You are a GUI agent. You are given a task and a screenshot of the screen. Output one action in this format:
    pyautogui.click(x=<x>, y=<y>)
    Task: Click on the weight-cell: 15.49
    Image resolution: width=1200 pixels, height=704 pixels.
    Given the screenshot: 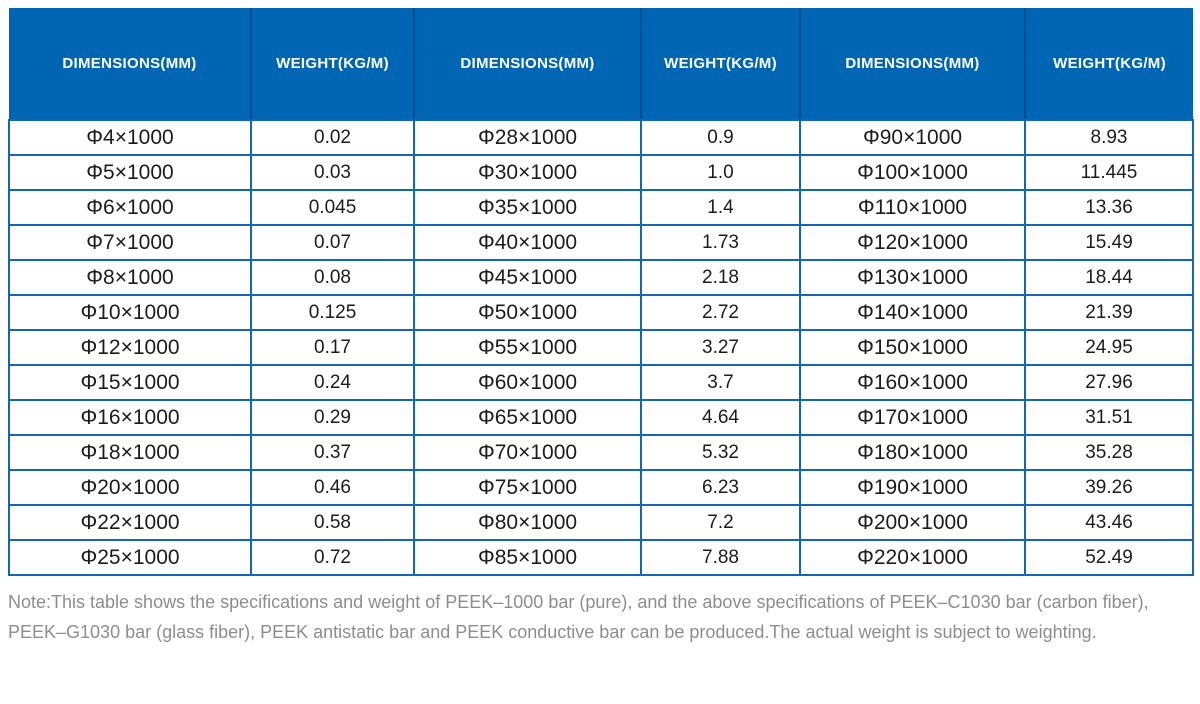 What is the action you would take?
    pyautogui.click(x=1109, y=242)
    